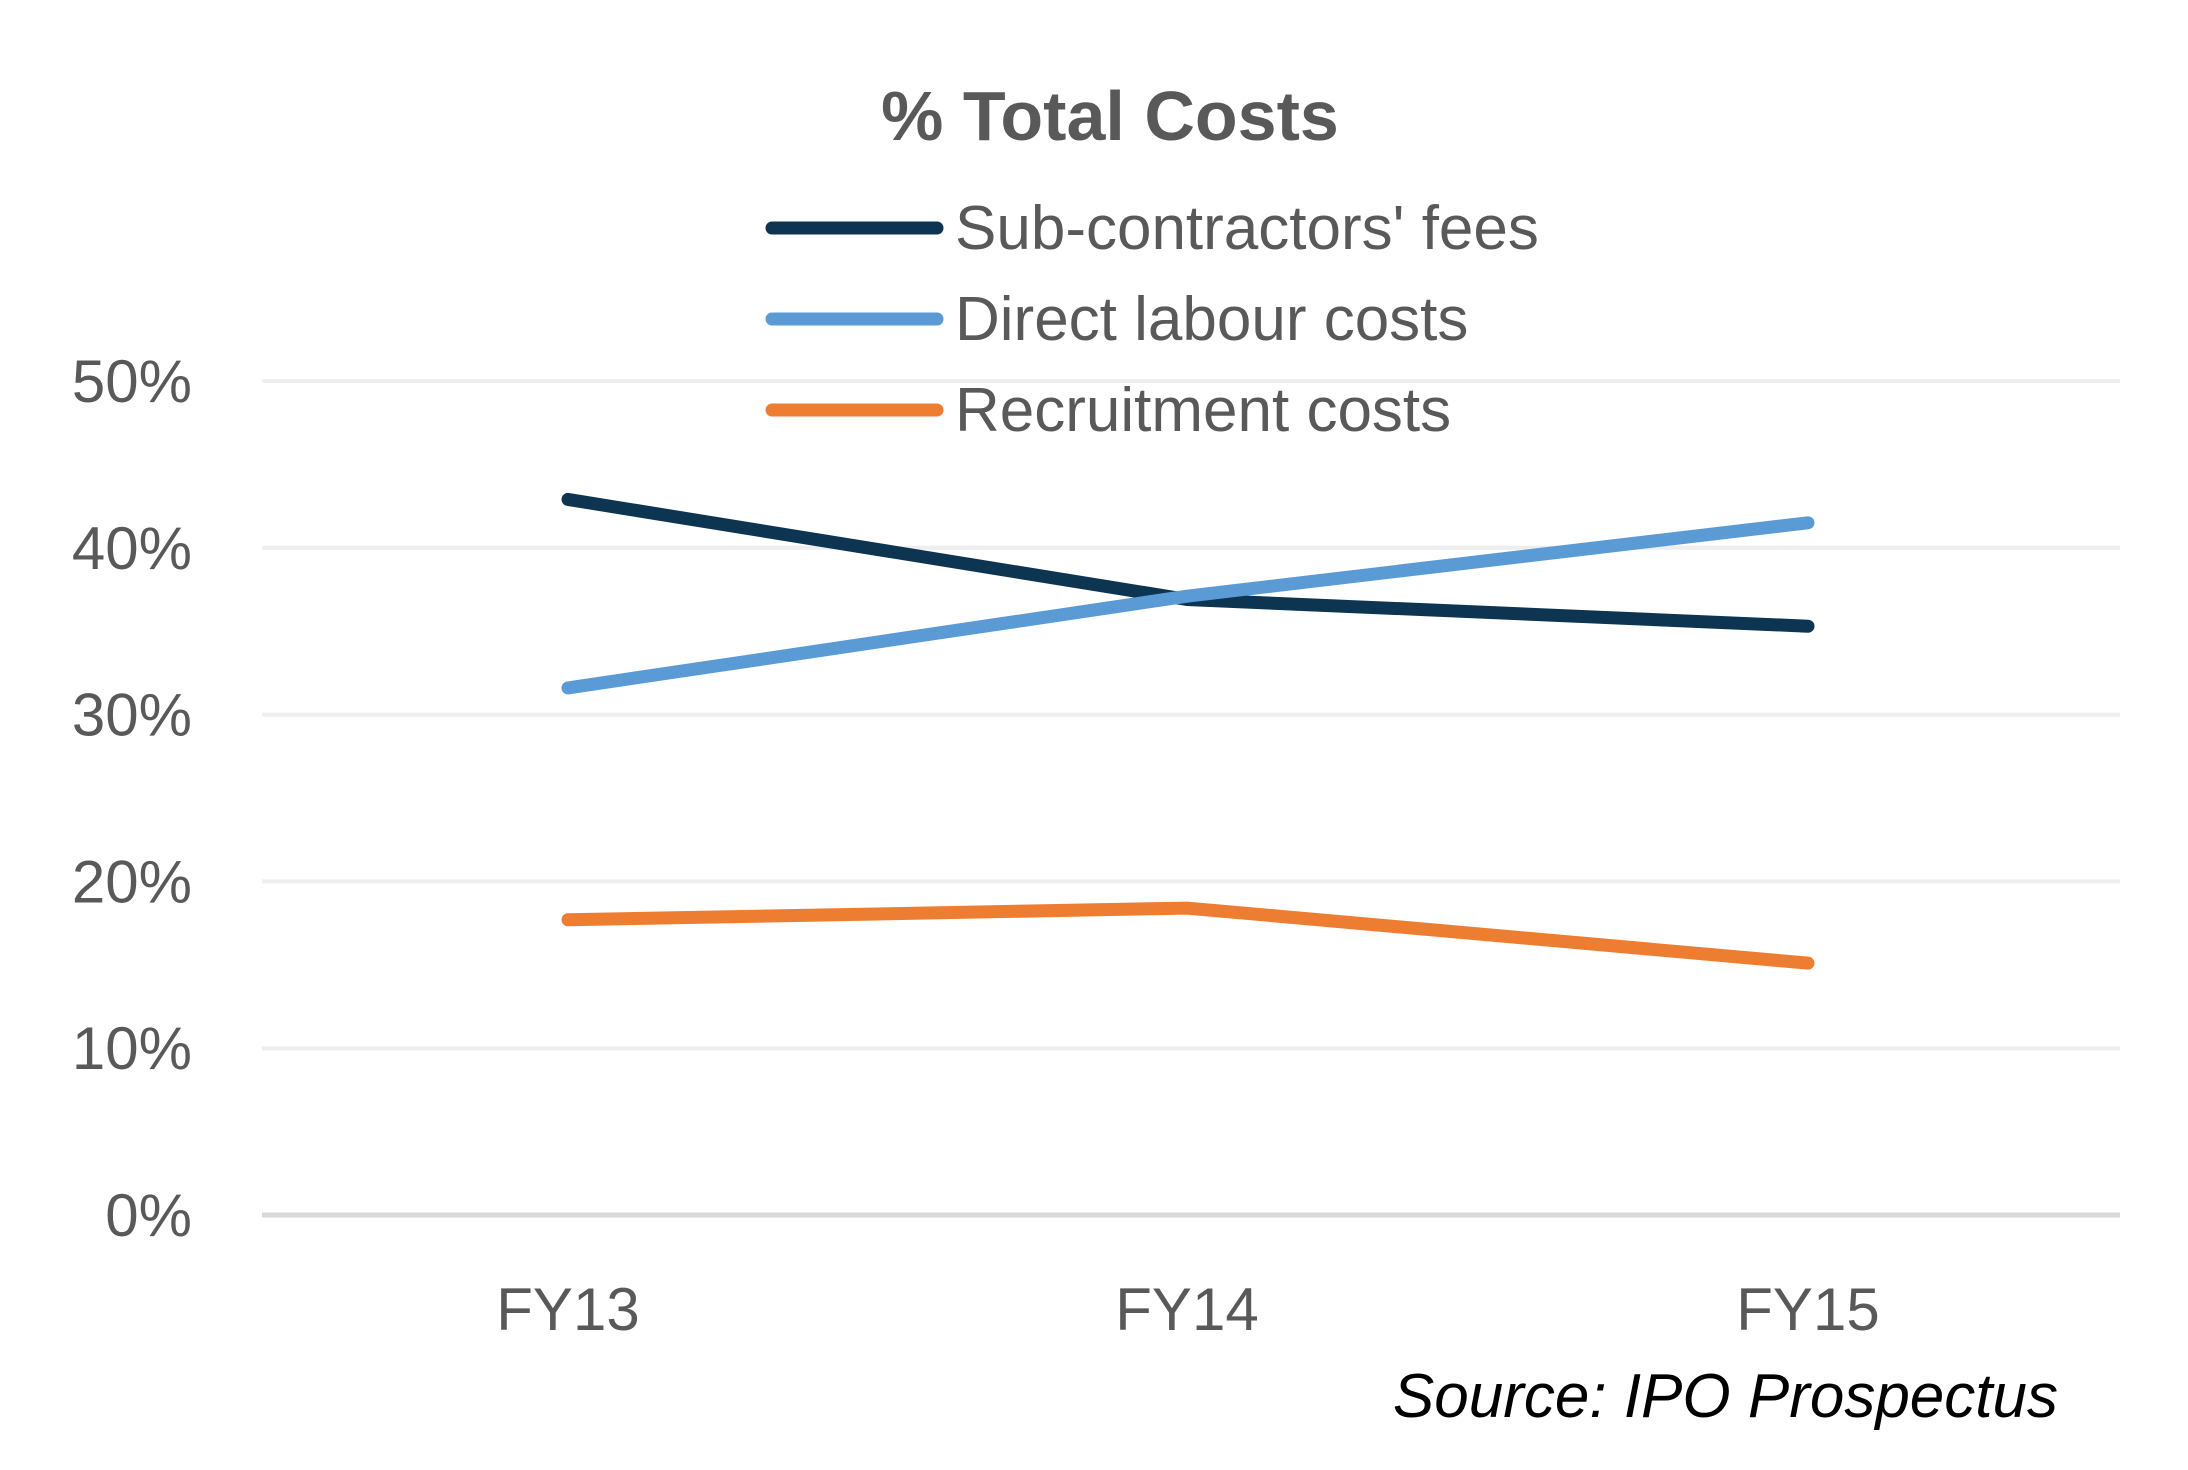  I want to click on y-tick-label: 30%, so click(132, 715).